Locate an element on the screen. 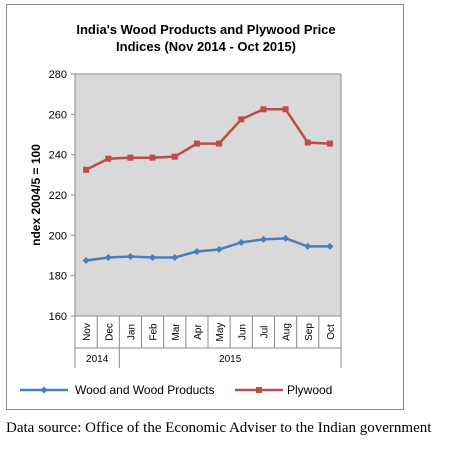  x-tick-label: May is located at coordinates (220, 332).